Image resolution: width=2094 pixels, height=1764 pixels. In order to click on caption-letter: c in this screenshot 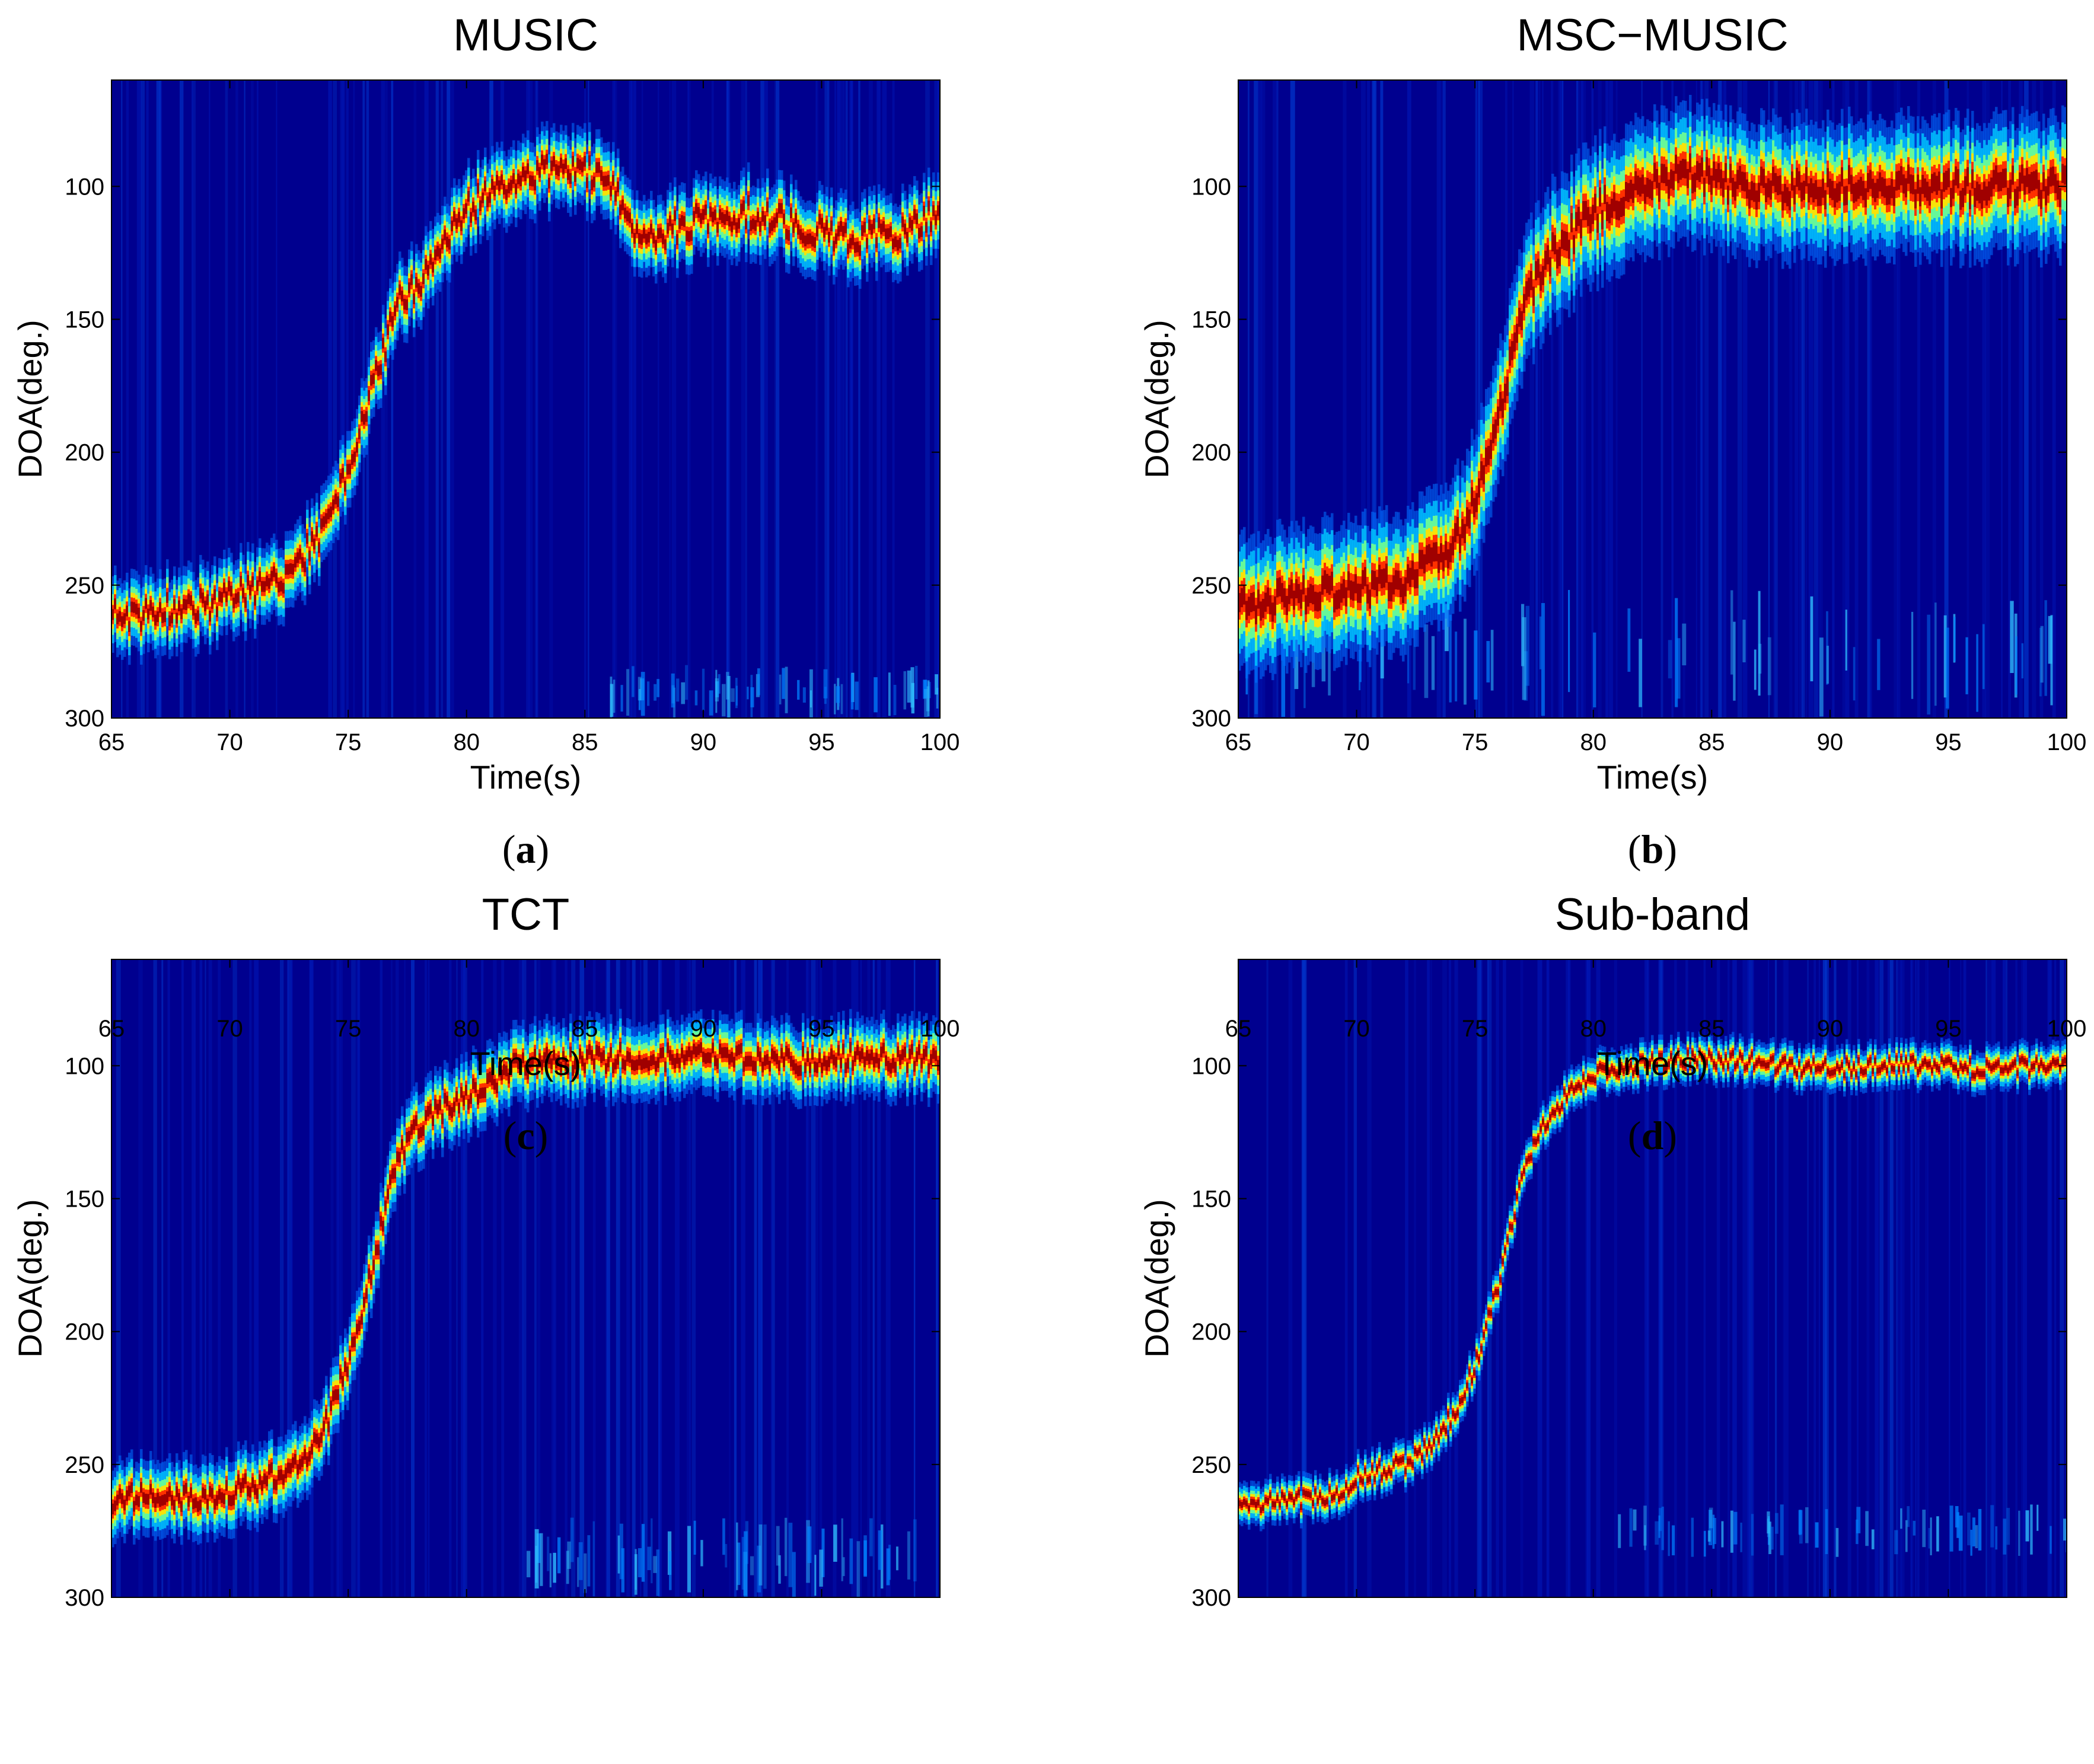, I will do `click(525, 1135)`.